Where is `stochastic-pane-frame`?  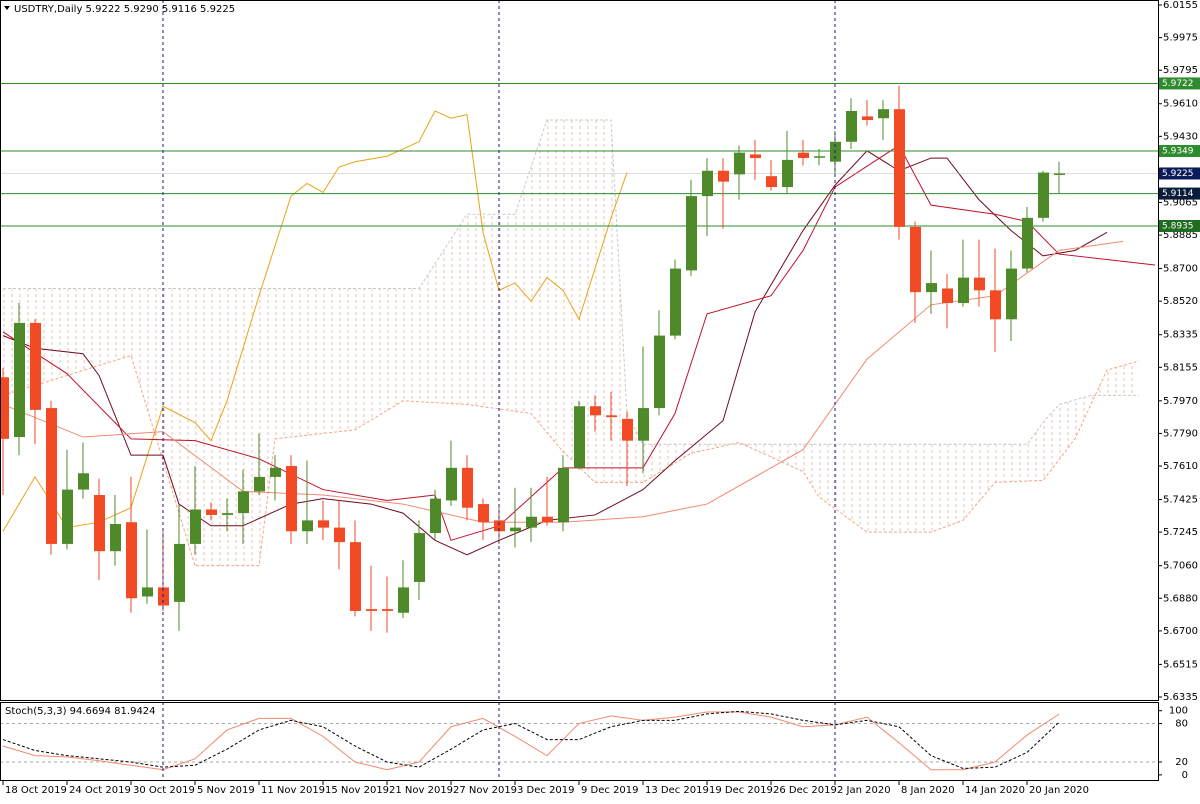 stochastic-pane-frame is located at coordinates (579, 741).